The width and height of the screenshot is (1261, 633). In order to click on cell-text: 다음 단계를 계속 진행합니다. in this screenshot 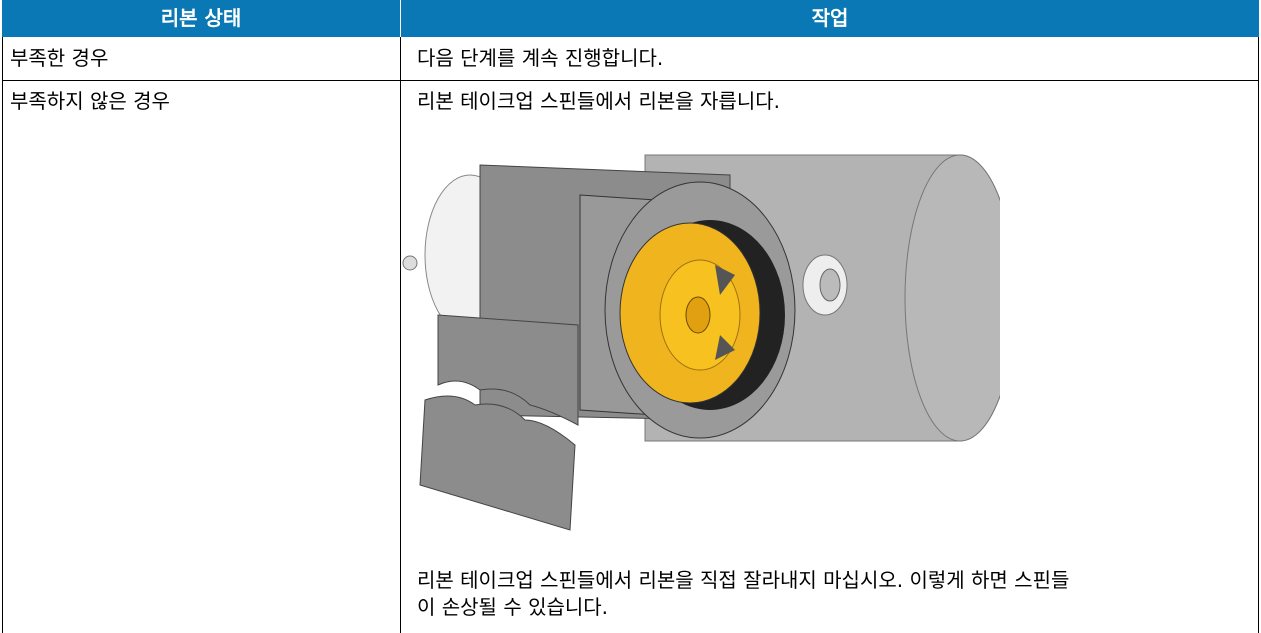, I will do `click(540, 58)`.